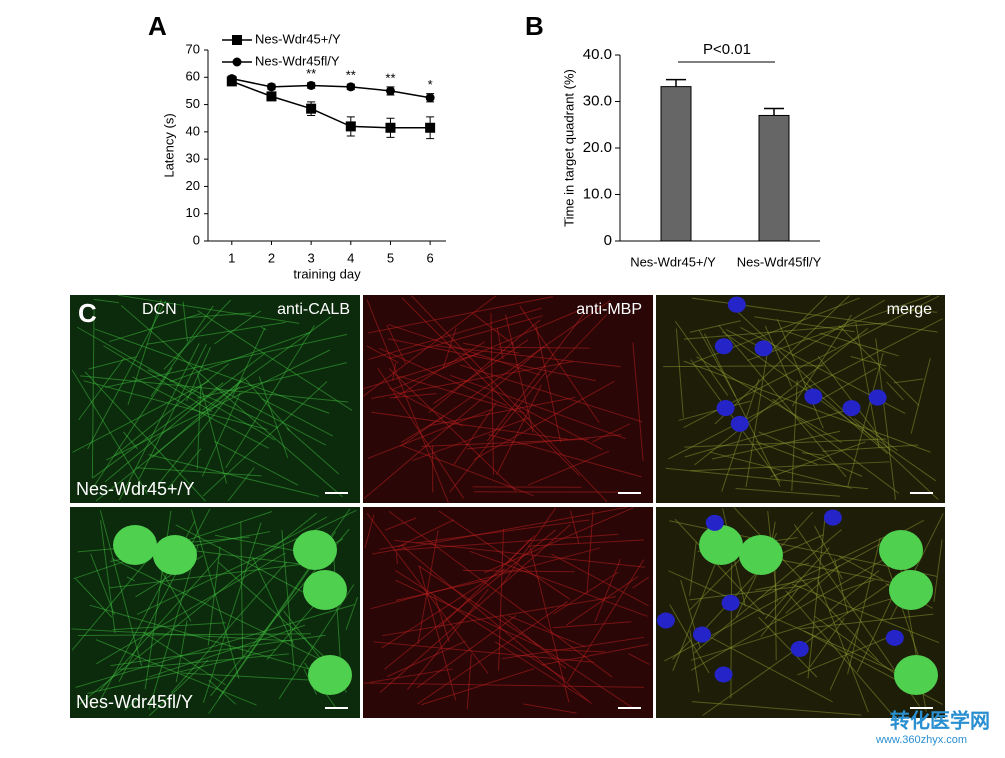  What do you see at coordinates (390, 257) in the screenshot?
I see `x-tick-label: 5` at bounding box center [390, 257].